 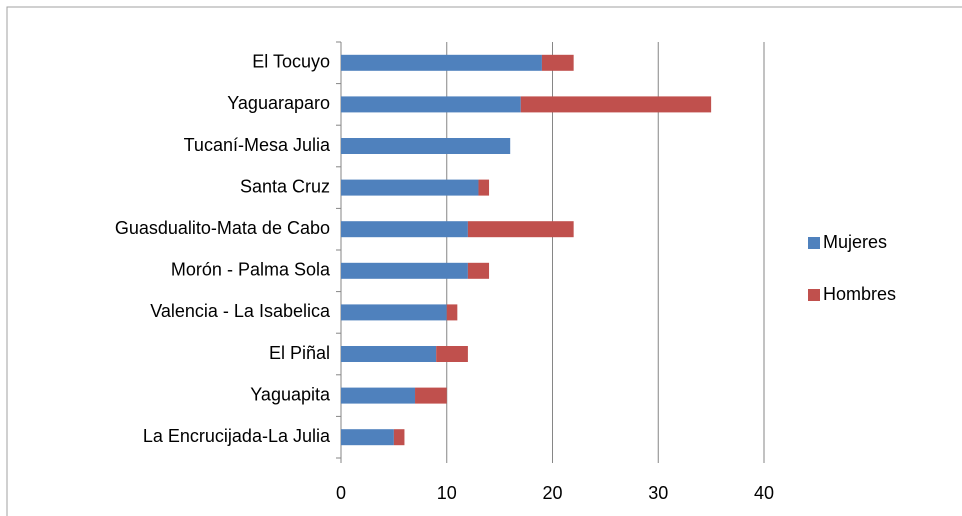 What do you see at coordinates (251, 270) in the screenshot?
I see `y-tick-label: Morón - Palma Sola` at bounding box center [251, 270].